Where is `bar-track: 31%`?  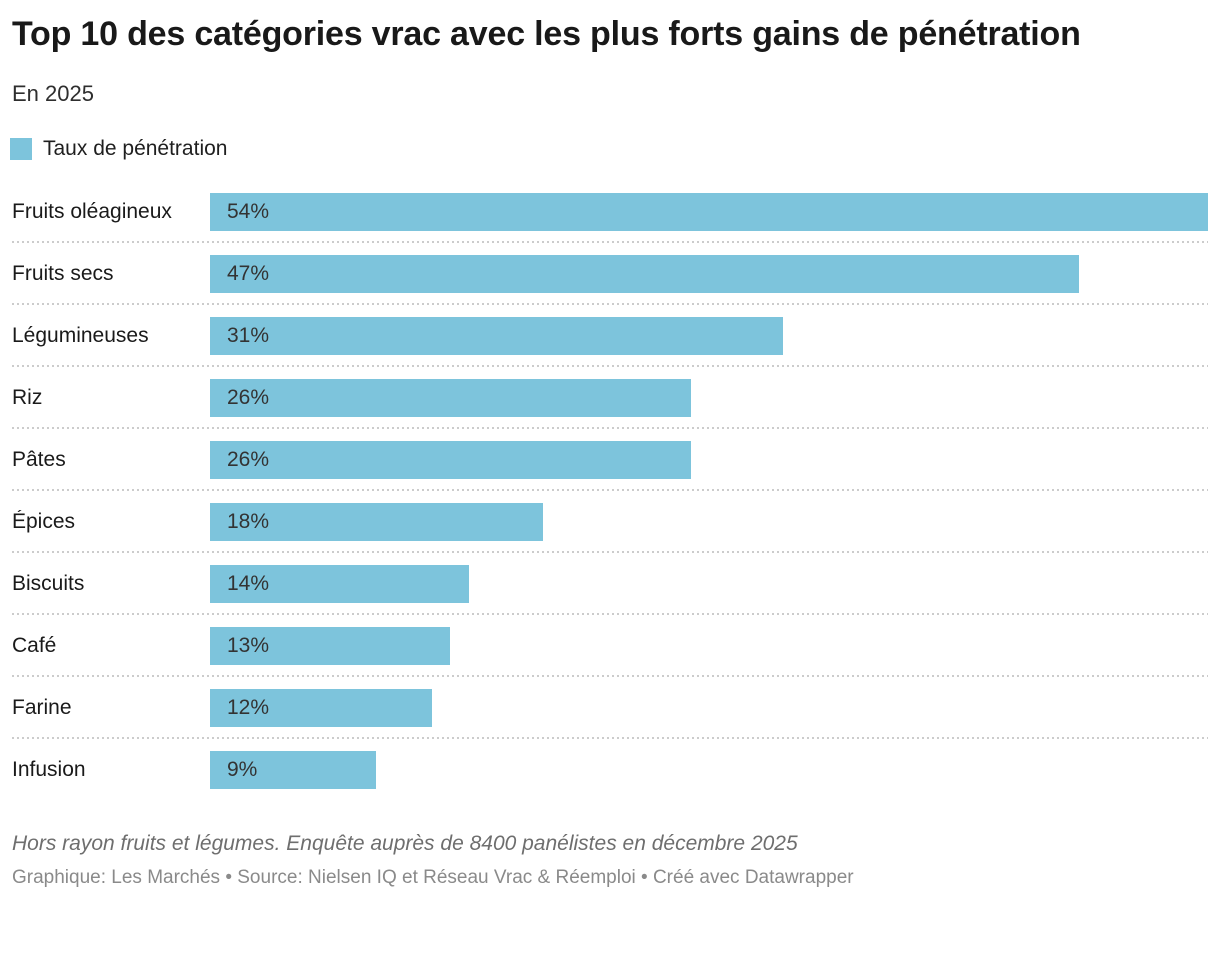 bar-track: 31% is located at coordinates (709, 336).